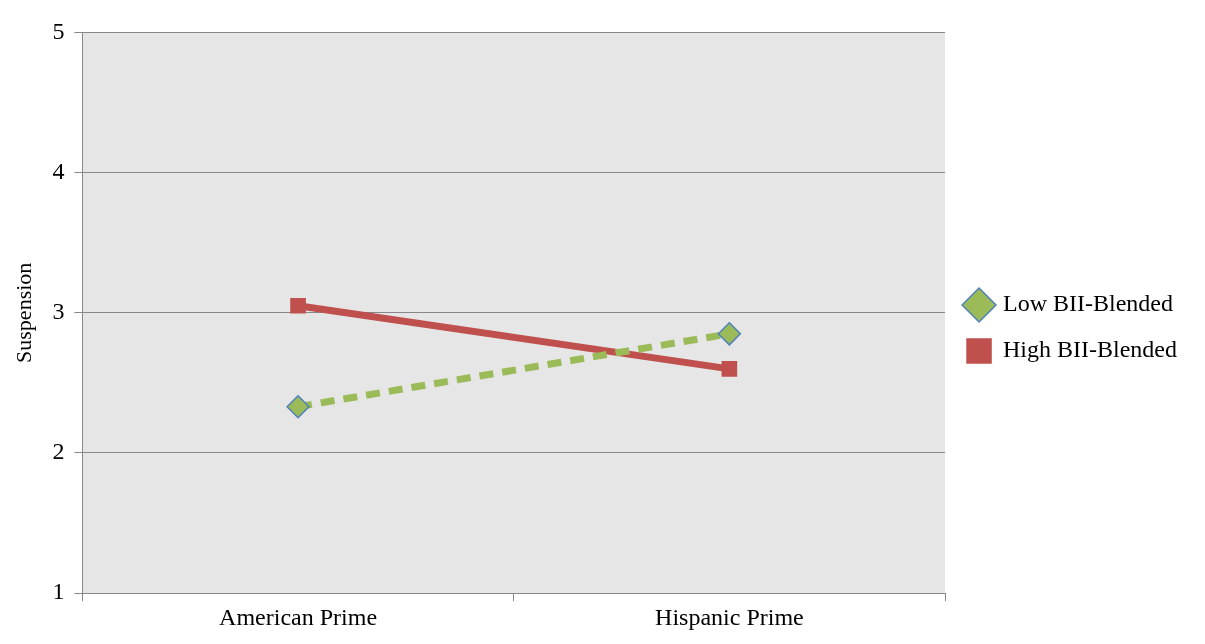 The image size is (1205, 644). I want to click on y-tick-label: 3, so click(58, 311).